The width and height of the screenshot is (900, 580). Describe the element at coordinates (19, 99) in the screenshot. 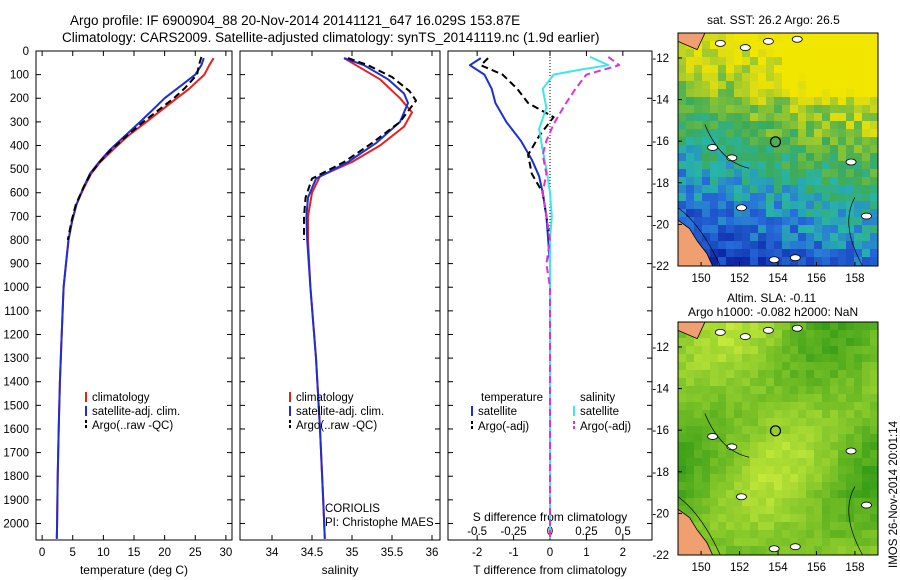

I see `depth-tick-label: 200` at that location.